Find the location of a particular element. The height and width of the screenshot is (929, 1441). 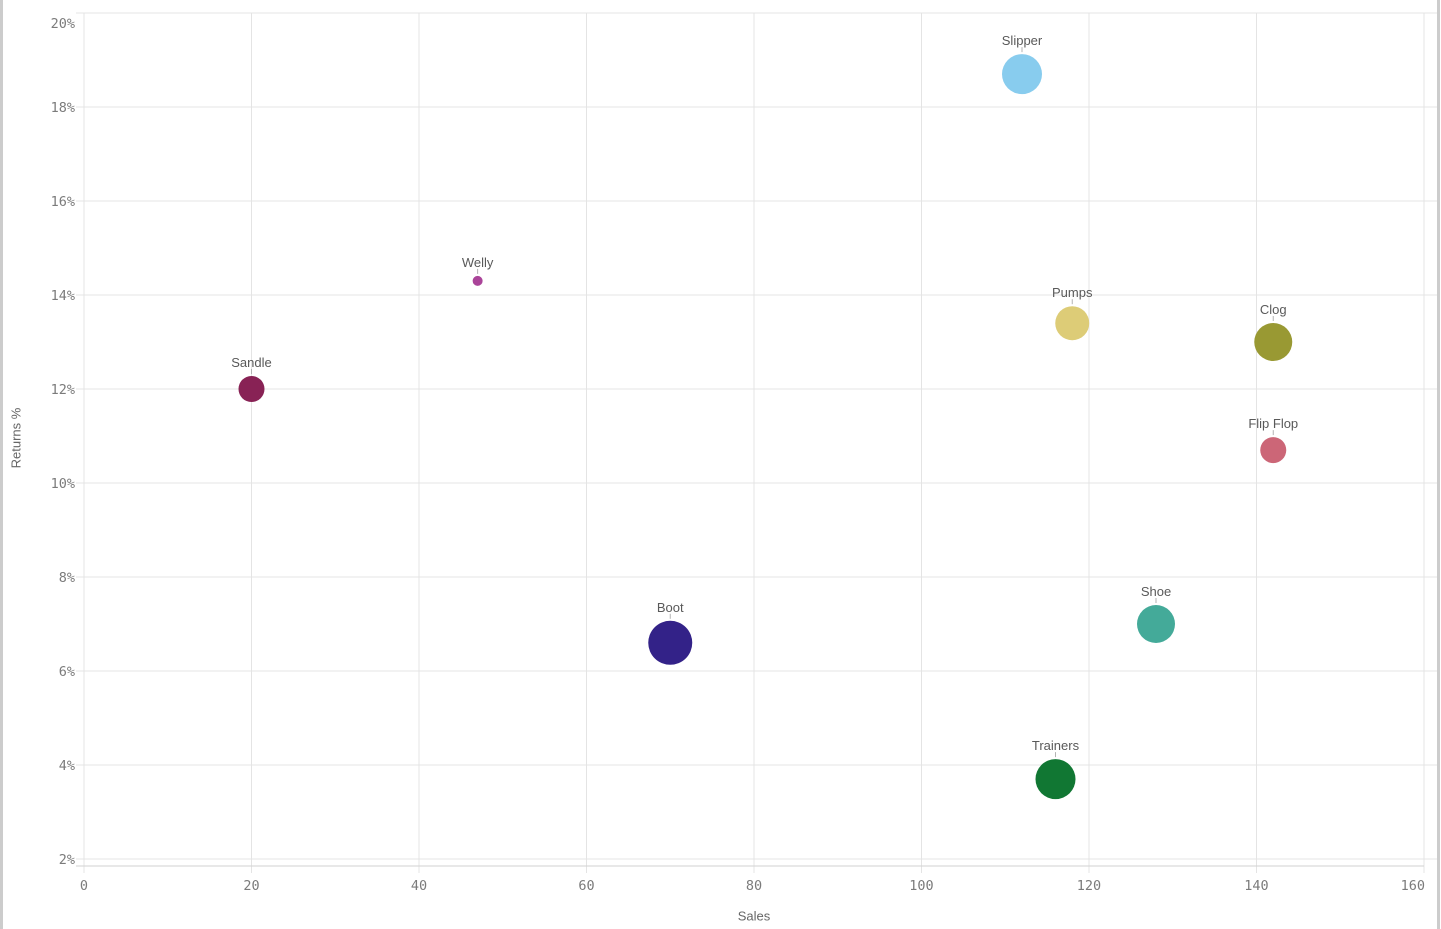

x-tick-label-120: 120 is located at coordinates (1089, 886).